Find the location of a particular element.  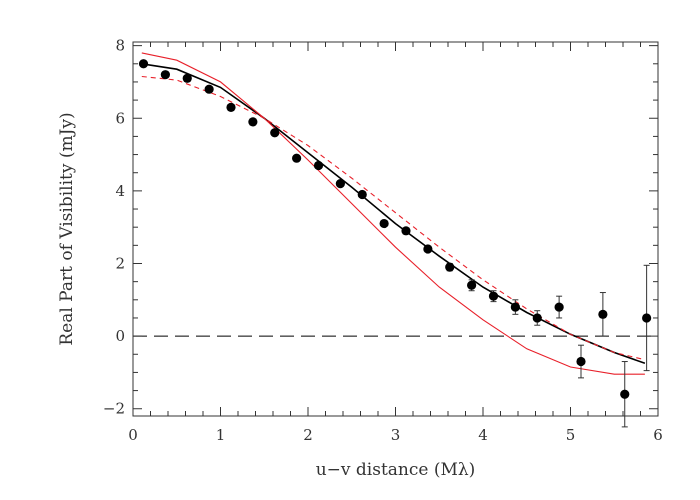

y-tick-label: 2 is located at coordinates (120, 263).